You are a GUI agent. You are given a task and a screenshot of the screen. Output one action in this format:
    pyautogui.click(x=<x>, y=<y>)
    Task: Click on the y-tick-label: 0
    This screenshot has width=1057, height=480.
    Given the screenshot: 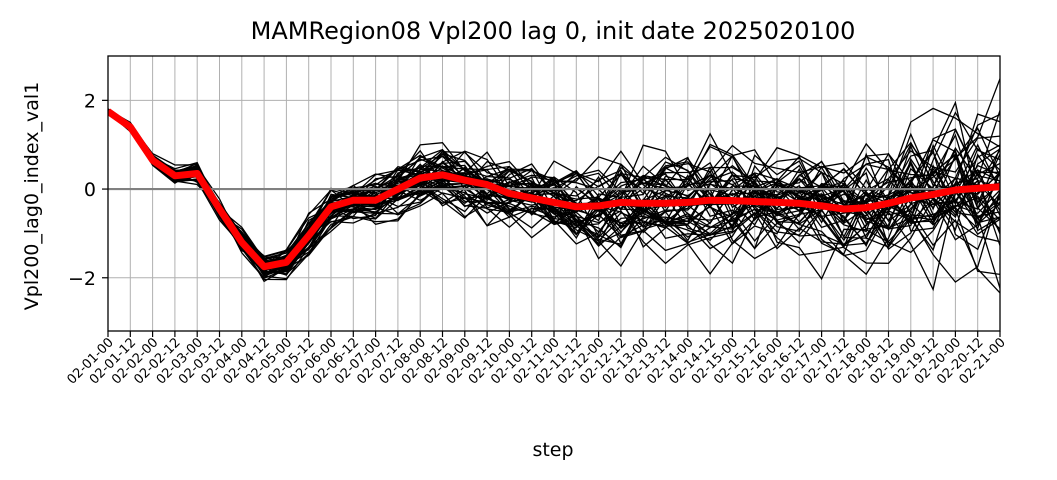 What is the action you would take?
    pyautogui.click(x=90, y=190)
    